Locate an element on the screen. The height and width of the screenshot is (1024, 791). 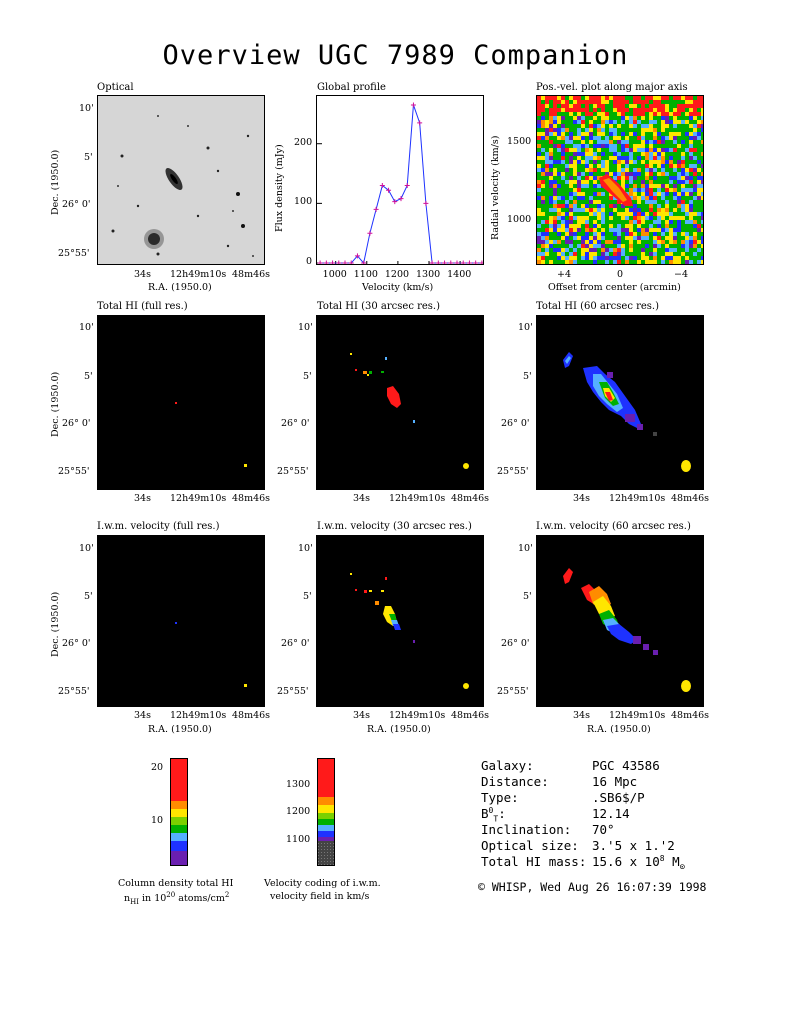
ra-axis-label: R.A. (1950.0) is located at coordinates (619, 729).